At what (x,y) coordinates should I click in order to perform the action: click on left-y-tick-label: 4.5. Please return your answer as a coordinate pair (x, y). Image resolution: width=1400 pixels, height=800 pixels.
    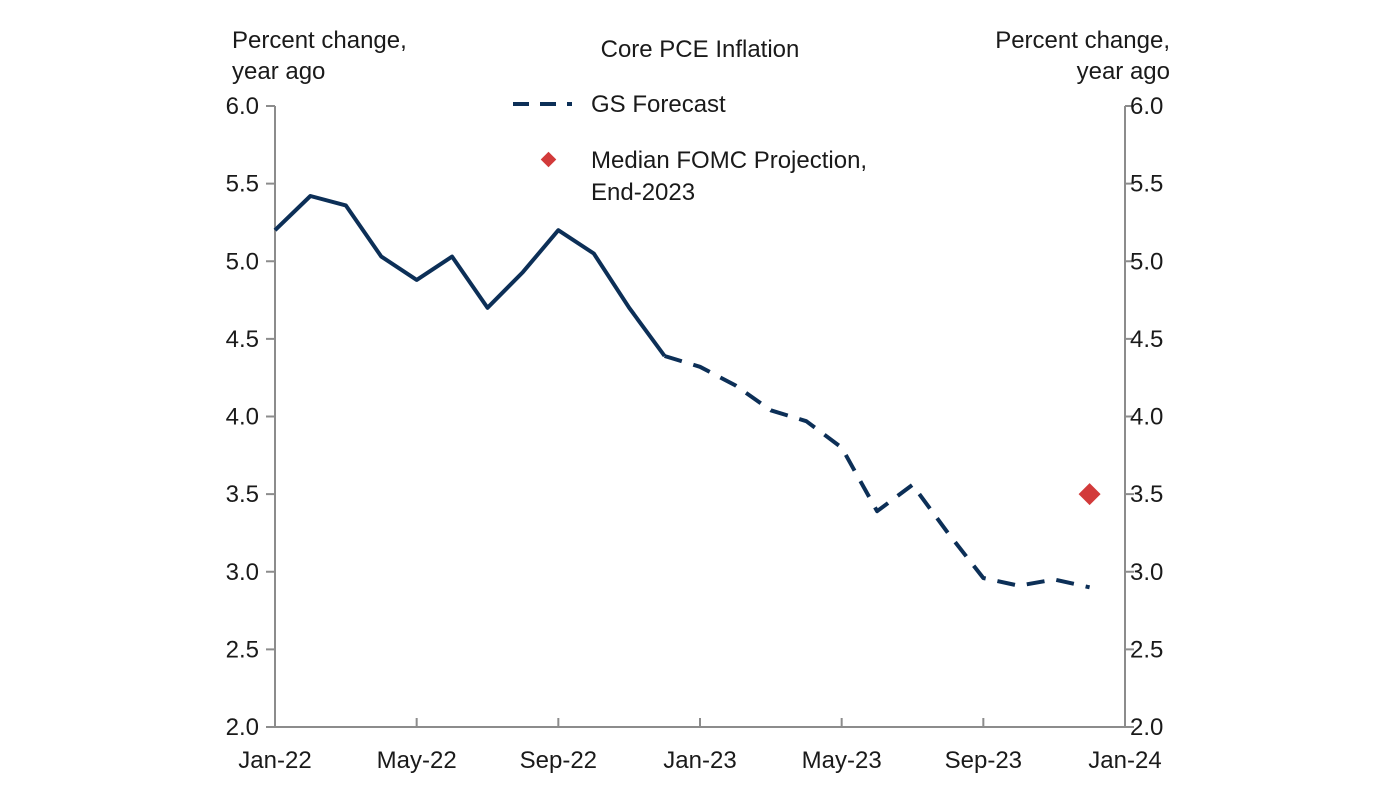
    Looking at the image, I should click on (242, 339).